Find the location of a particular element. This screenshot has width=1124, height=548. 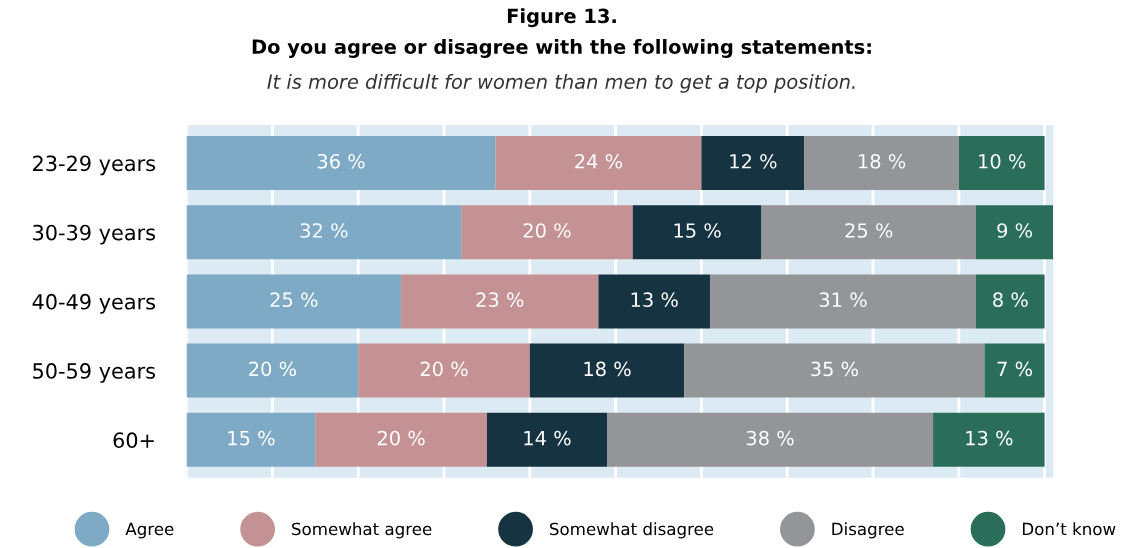

data-label: 31 % is located at coordinates (843, 300).